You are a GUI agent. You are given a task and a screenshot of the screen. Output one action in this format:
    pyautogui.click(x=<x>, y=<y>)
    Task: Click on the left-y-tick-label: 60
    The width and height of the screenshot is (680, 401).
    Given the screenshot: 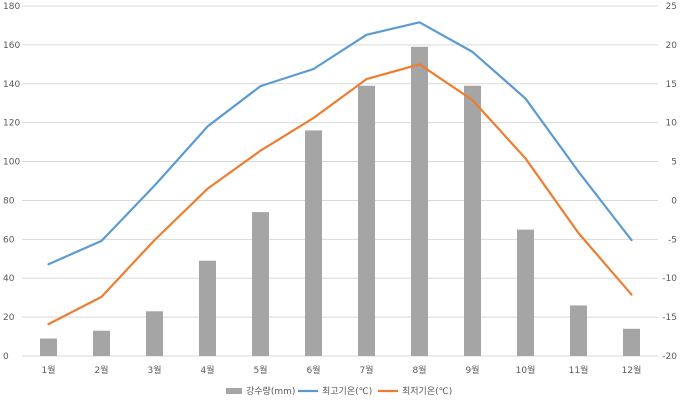 What is the action you would take?
    pyautogui.click(x=9, y=240)
    